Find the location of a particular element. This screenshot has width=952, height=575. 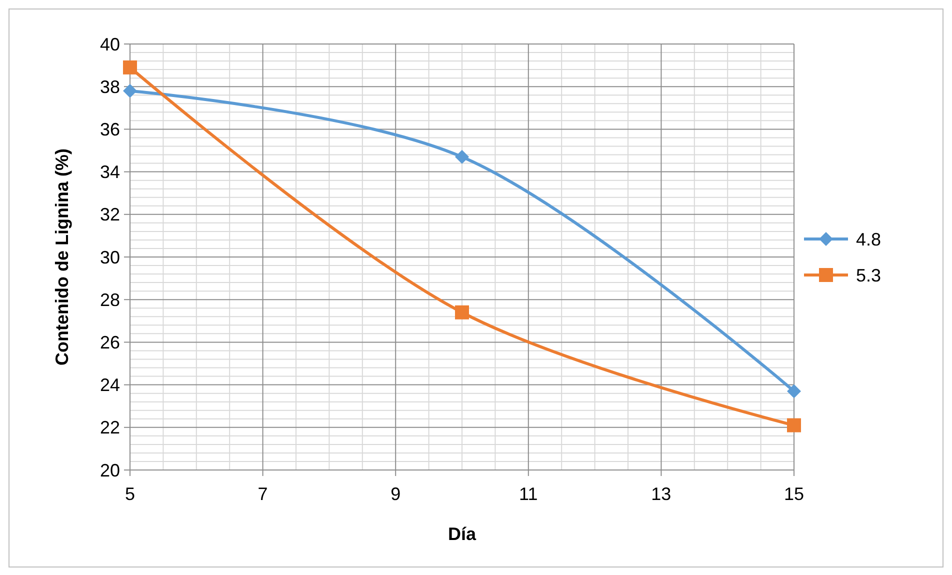

y-tick-label: 36 is located at coordinates (110, 130).